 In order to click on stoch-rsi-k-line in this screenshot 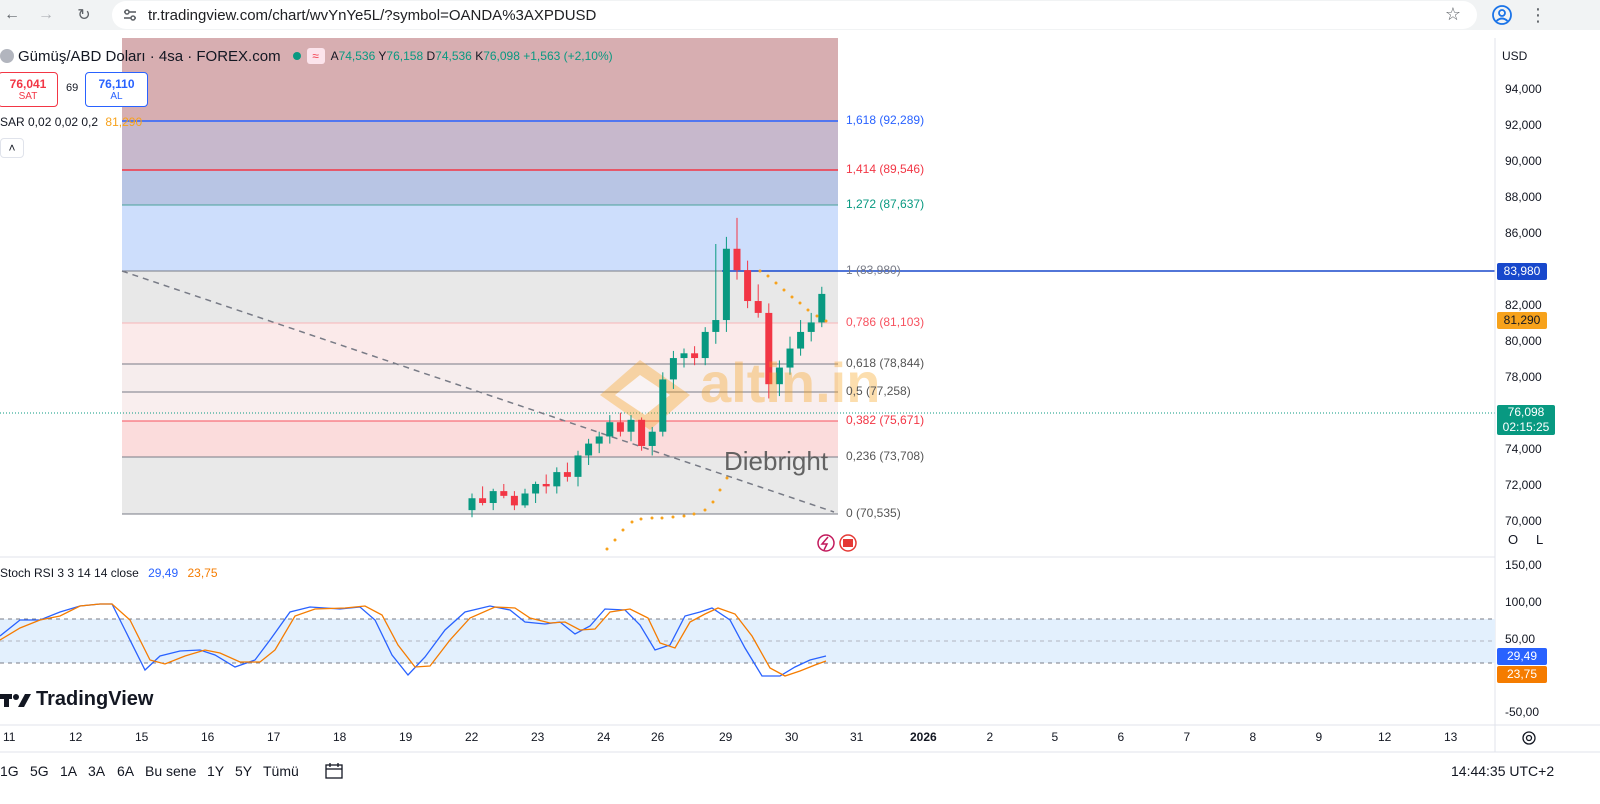, I will do `click(413, 640)`.